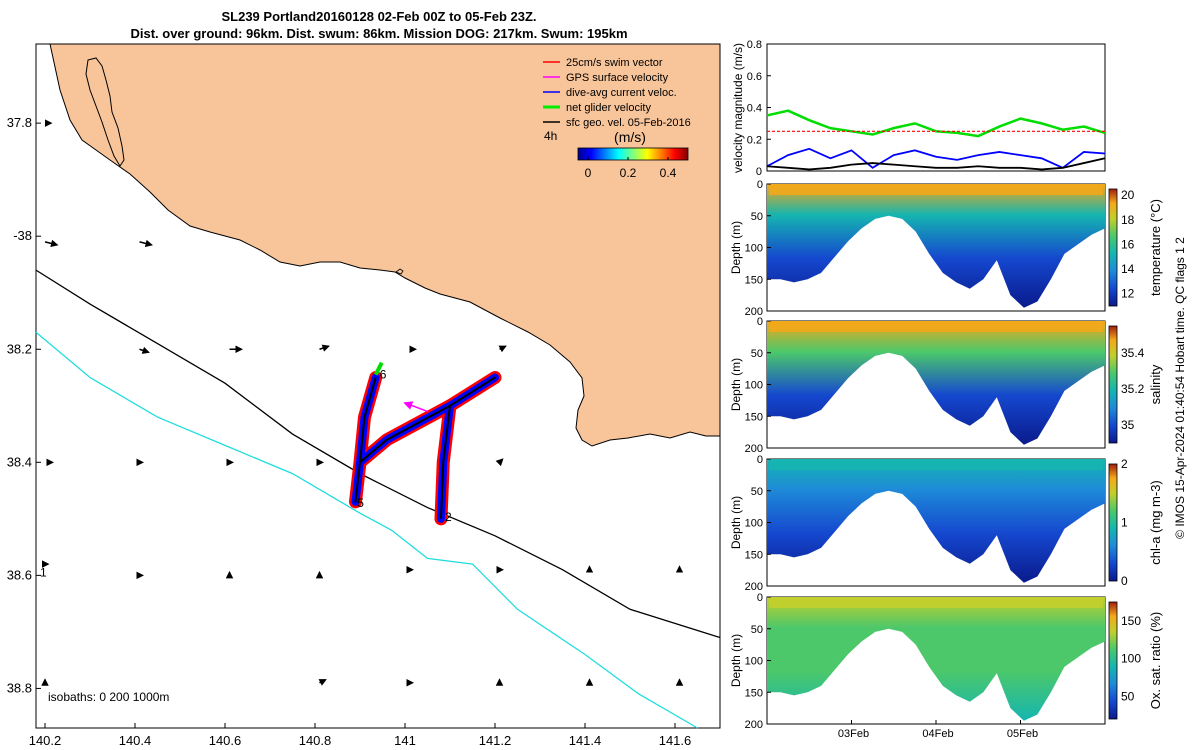 This screenshot has height=750, width=1200. Describe the element at coordinates (675, 740) in the screenshot. I see `map-xtick-label: 141.6` at that location.